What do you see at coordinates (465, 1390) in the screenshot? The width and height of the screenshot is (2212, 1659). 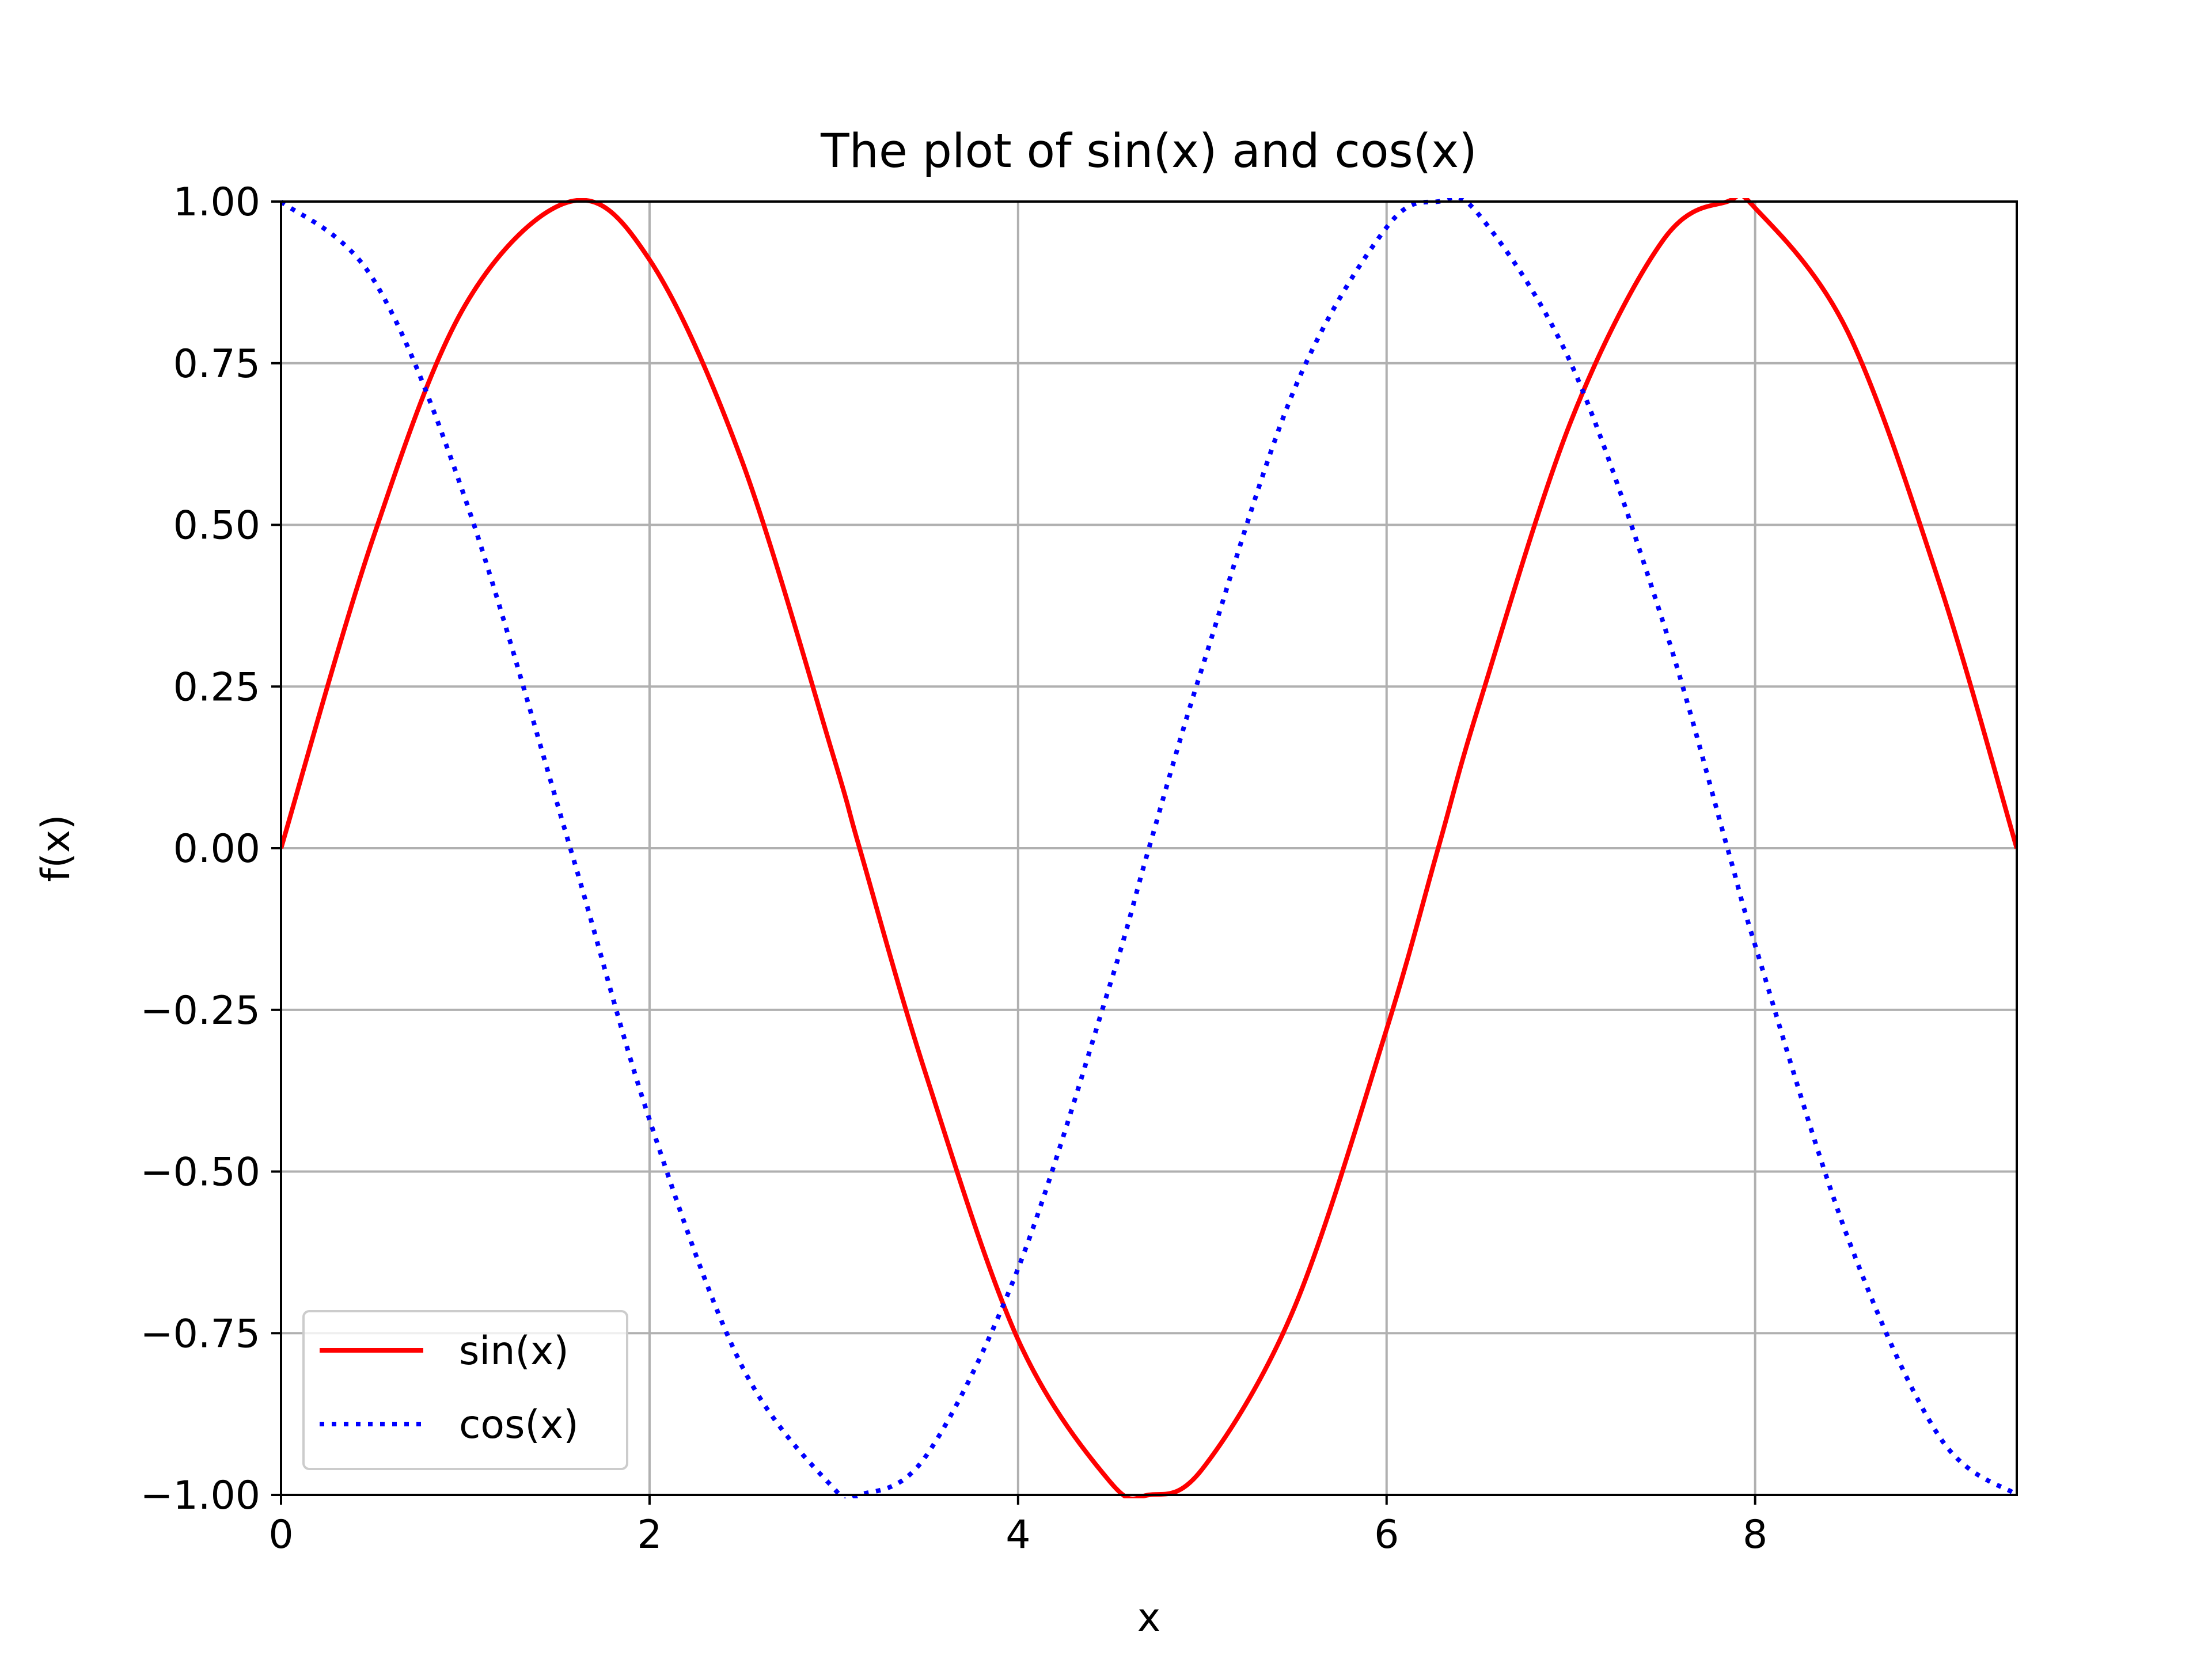 I see `legend: sin(x) cos(x)` at bounding box center [465, 1390].